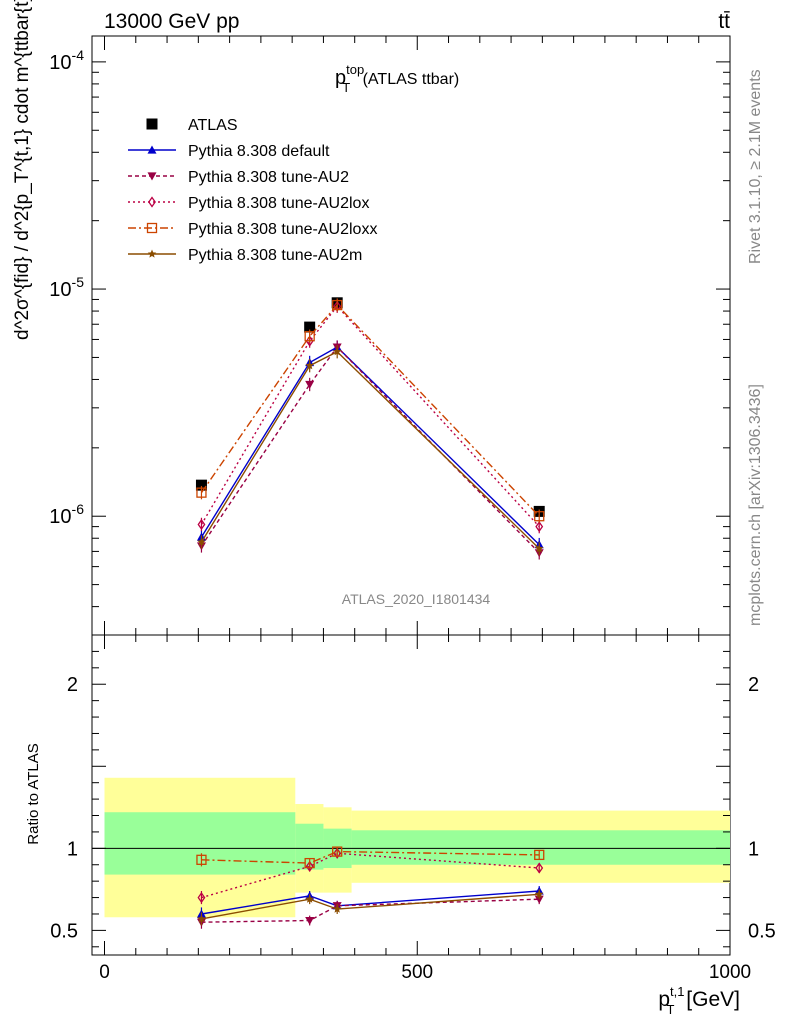 Image resolution: width=786 pixels, height=1024 pixels. Describe the element at coordinates (416, 599) in the screenshot. I see `analysis-id: ATLAS_2020_I1801434` at that location.